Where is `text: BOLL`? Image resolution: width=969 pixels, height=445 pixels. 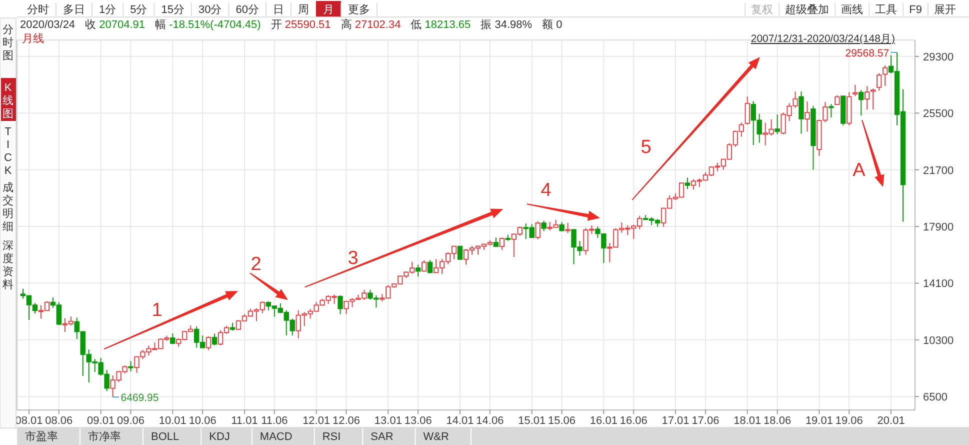 text: BOLL is located at coordinates (165, 437).